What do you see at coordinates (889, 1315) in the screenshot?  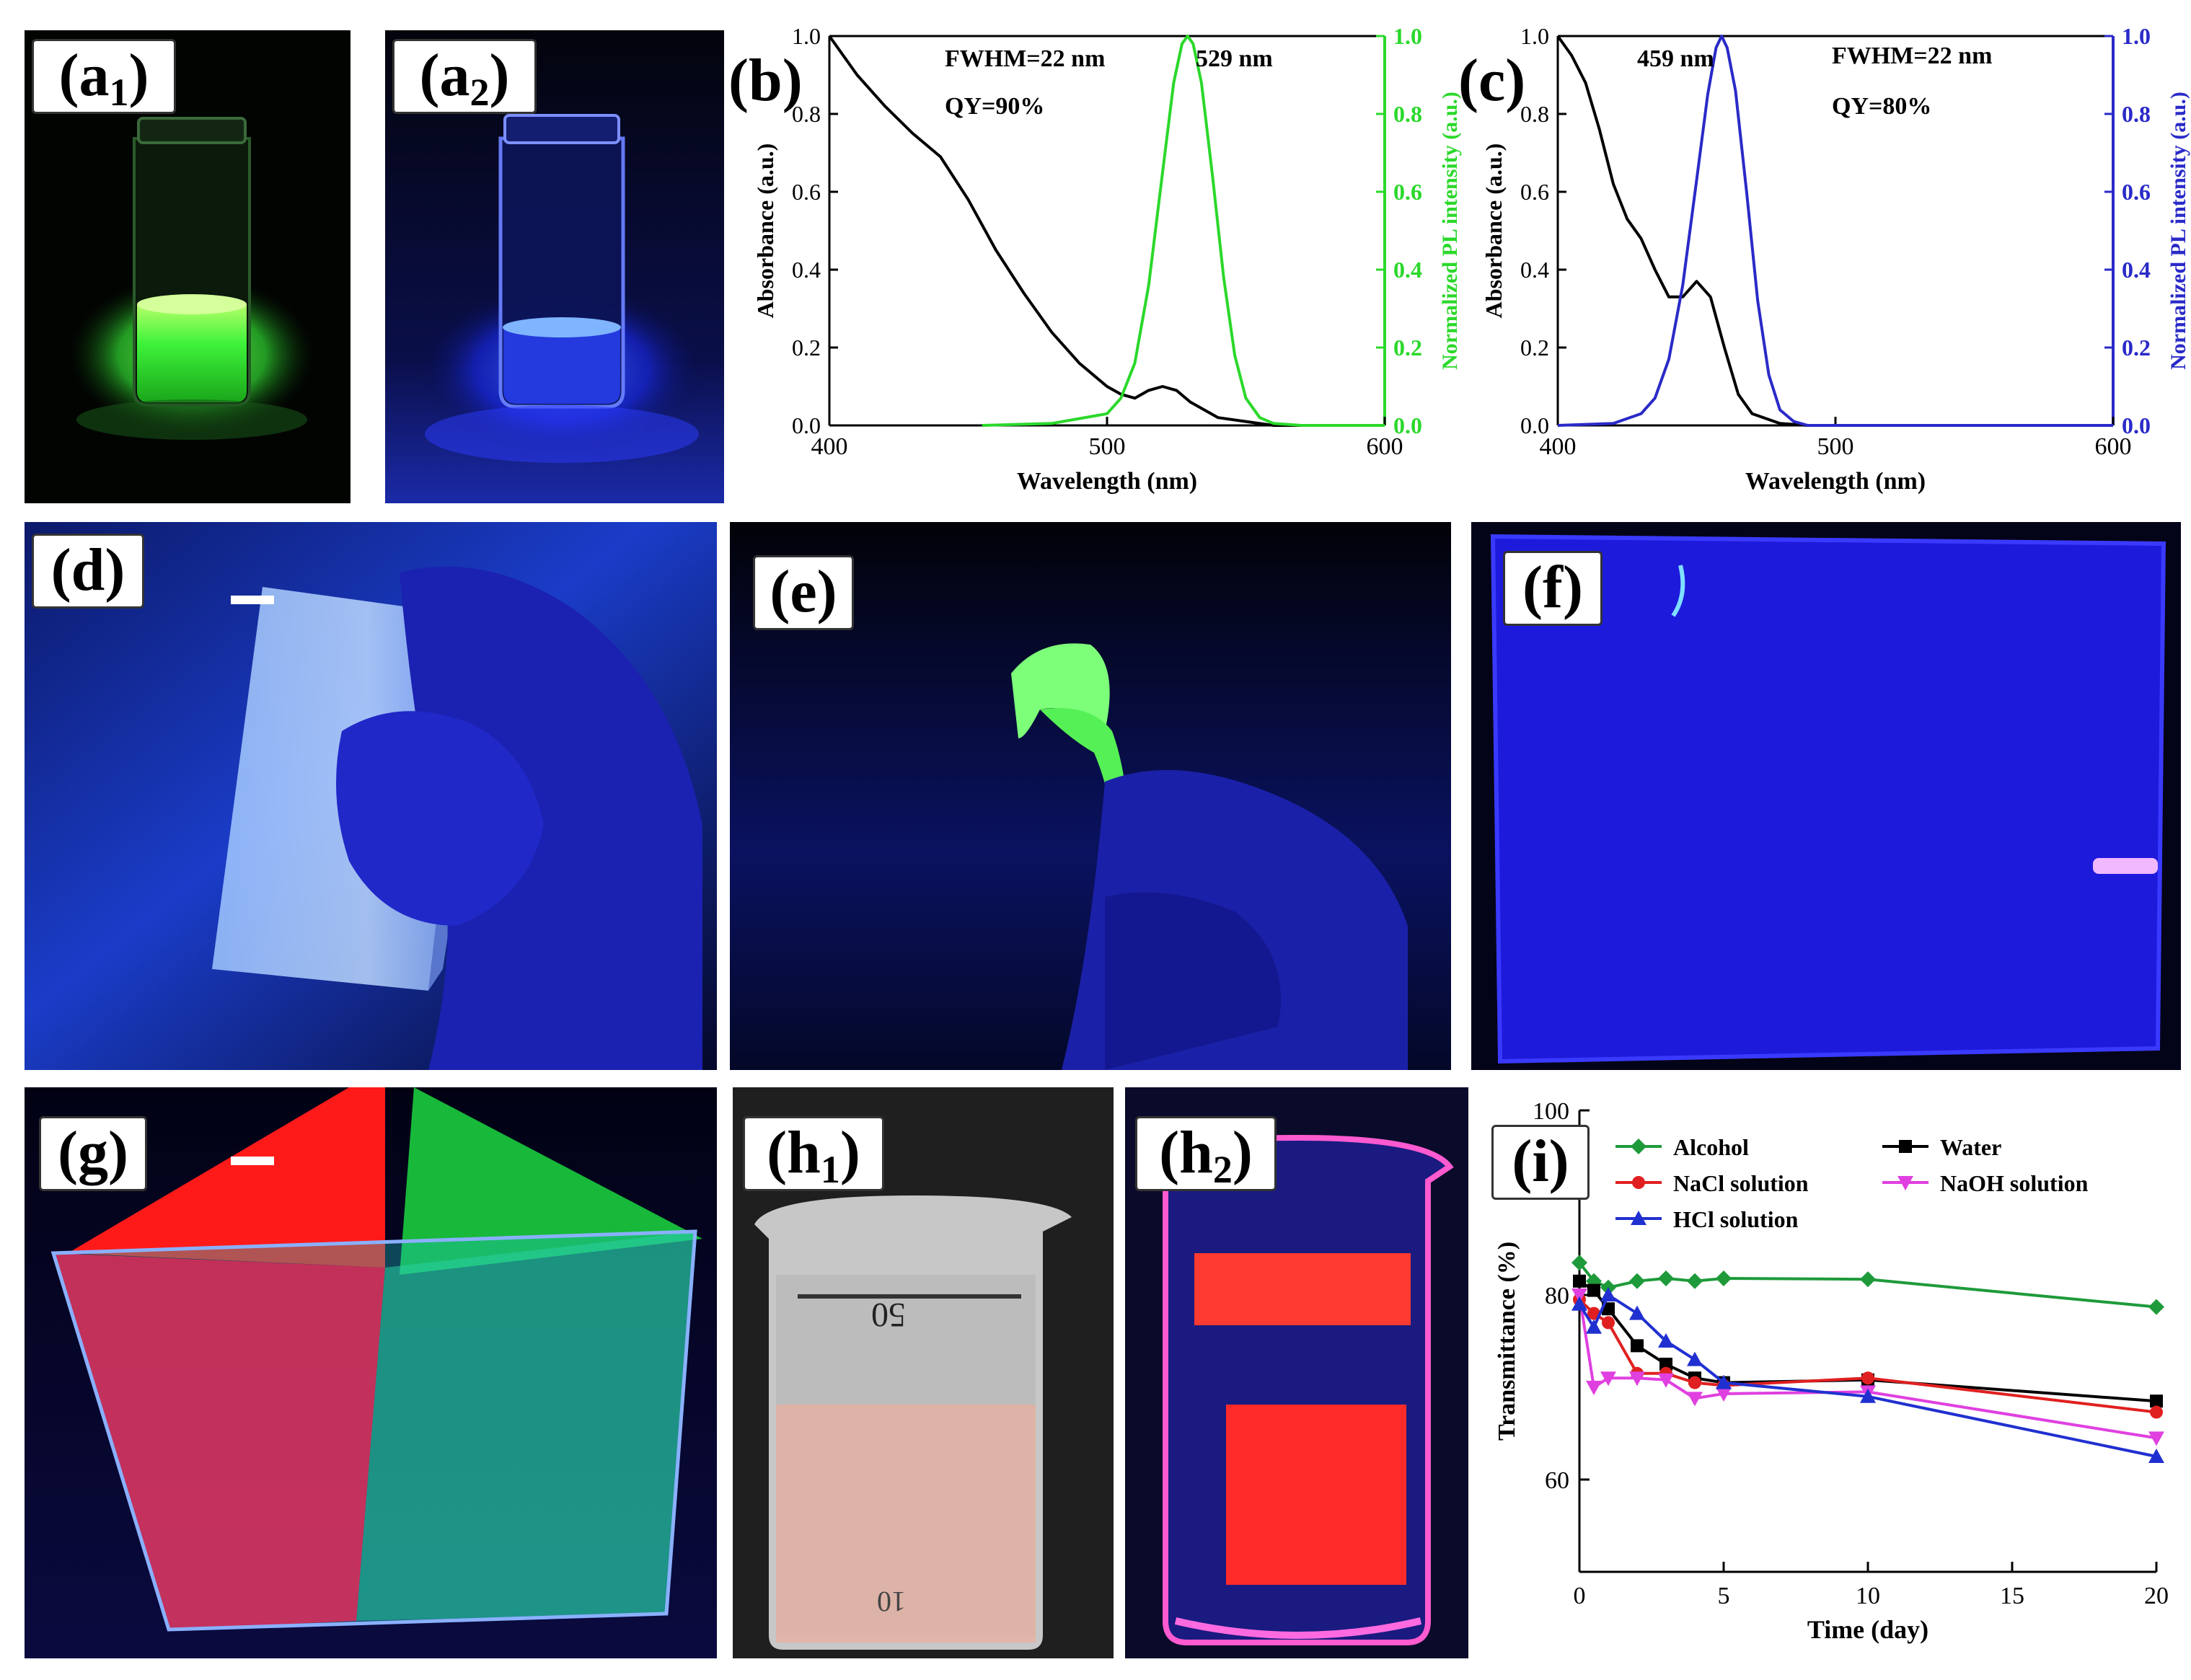 I see `beaker-mark-50: 50` at bounding box center [889, 1315].